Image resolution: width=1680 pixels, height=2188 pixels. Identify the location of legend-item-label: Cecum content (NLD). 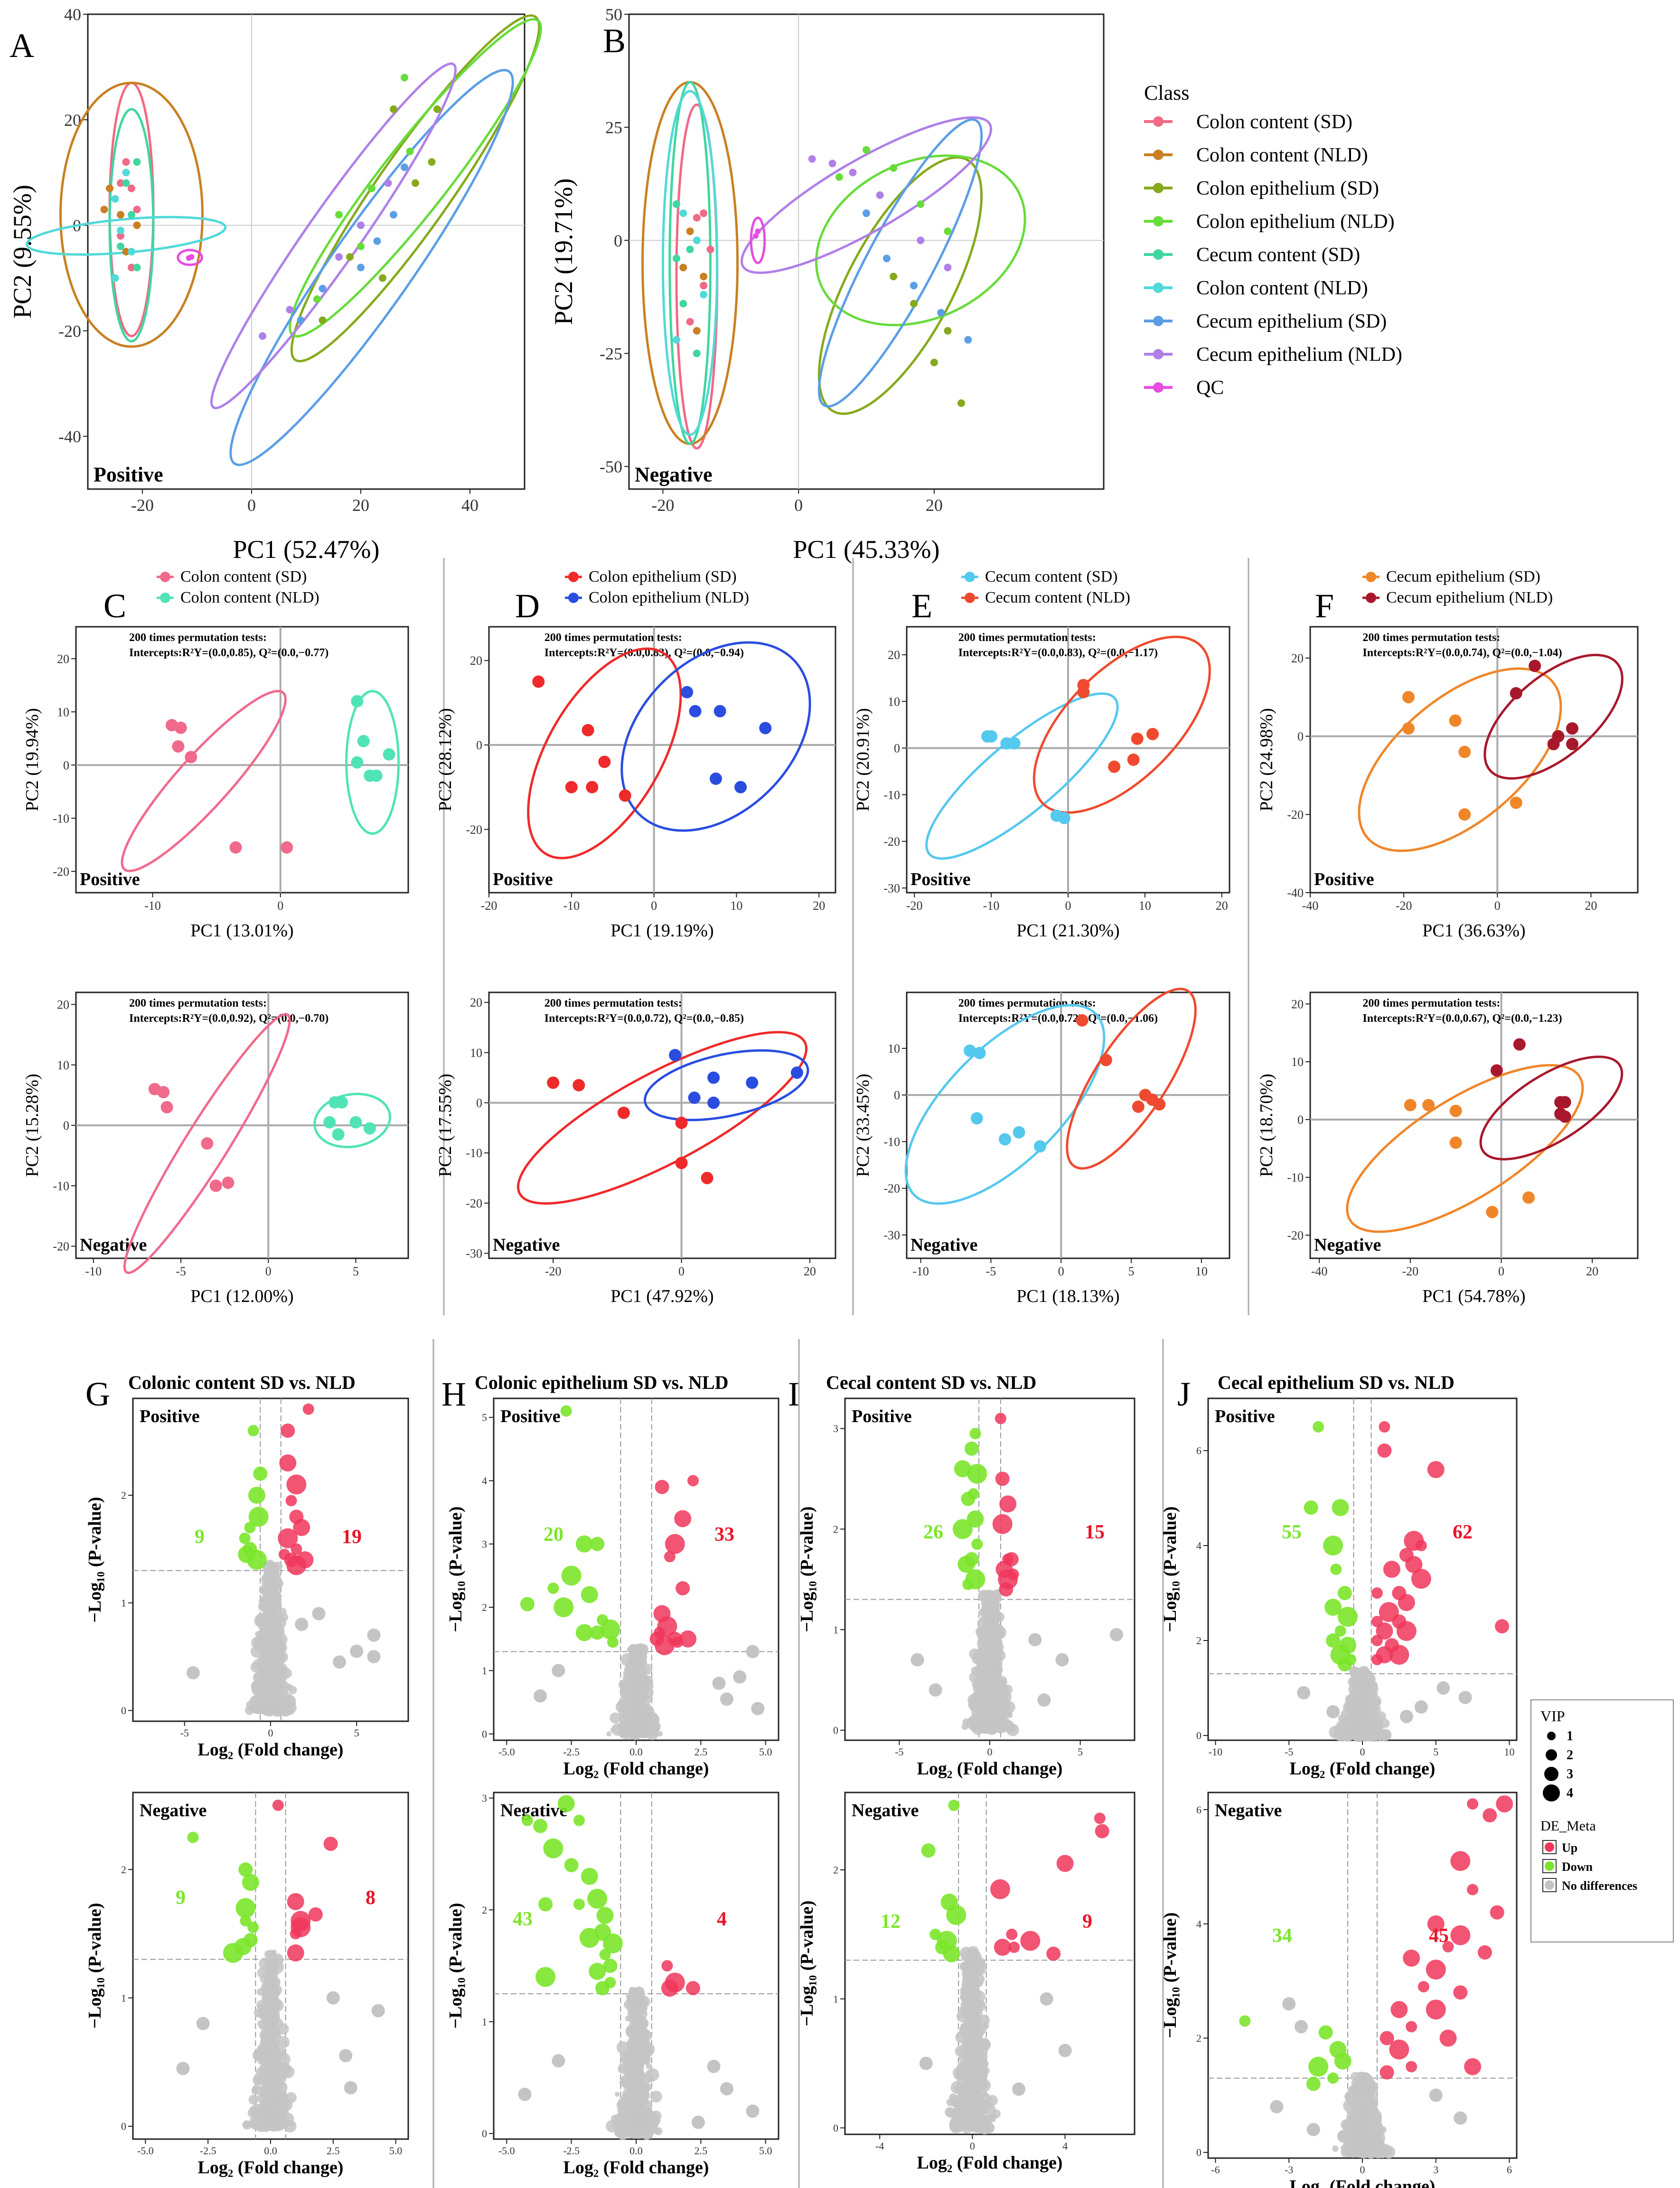
(1057, 597).